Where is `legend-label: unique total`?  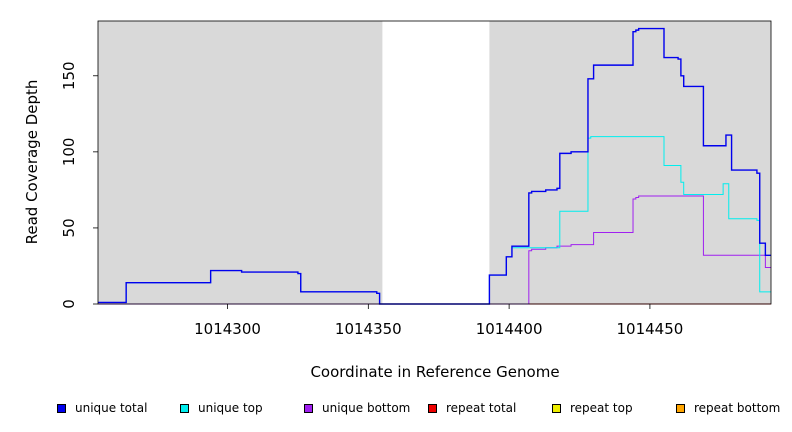
legend-label: unique total is located at coordinates (111, 408).